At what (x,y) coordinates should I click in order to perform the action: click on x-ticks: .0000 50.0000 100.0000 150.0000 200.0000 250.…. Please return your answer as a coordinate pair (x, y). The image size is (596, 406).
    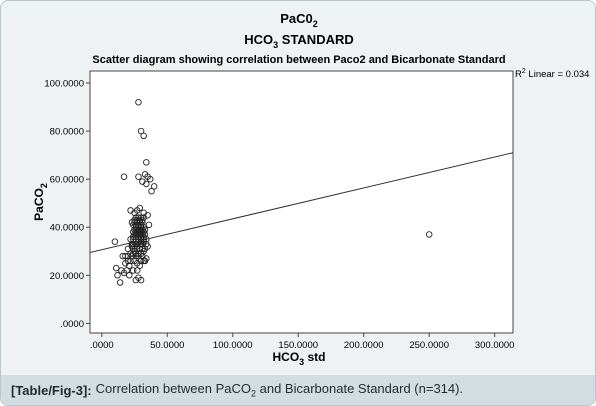
    Looking at the image, I should click on (302, 342).